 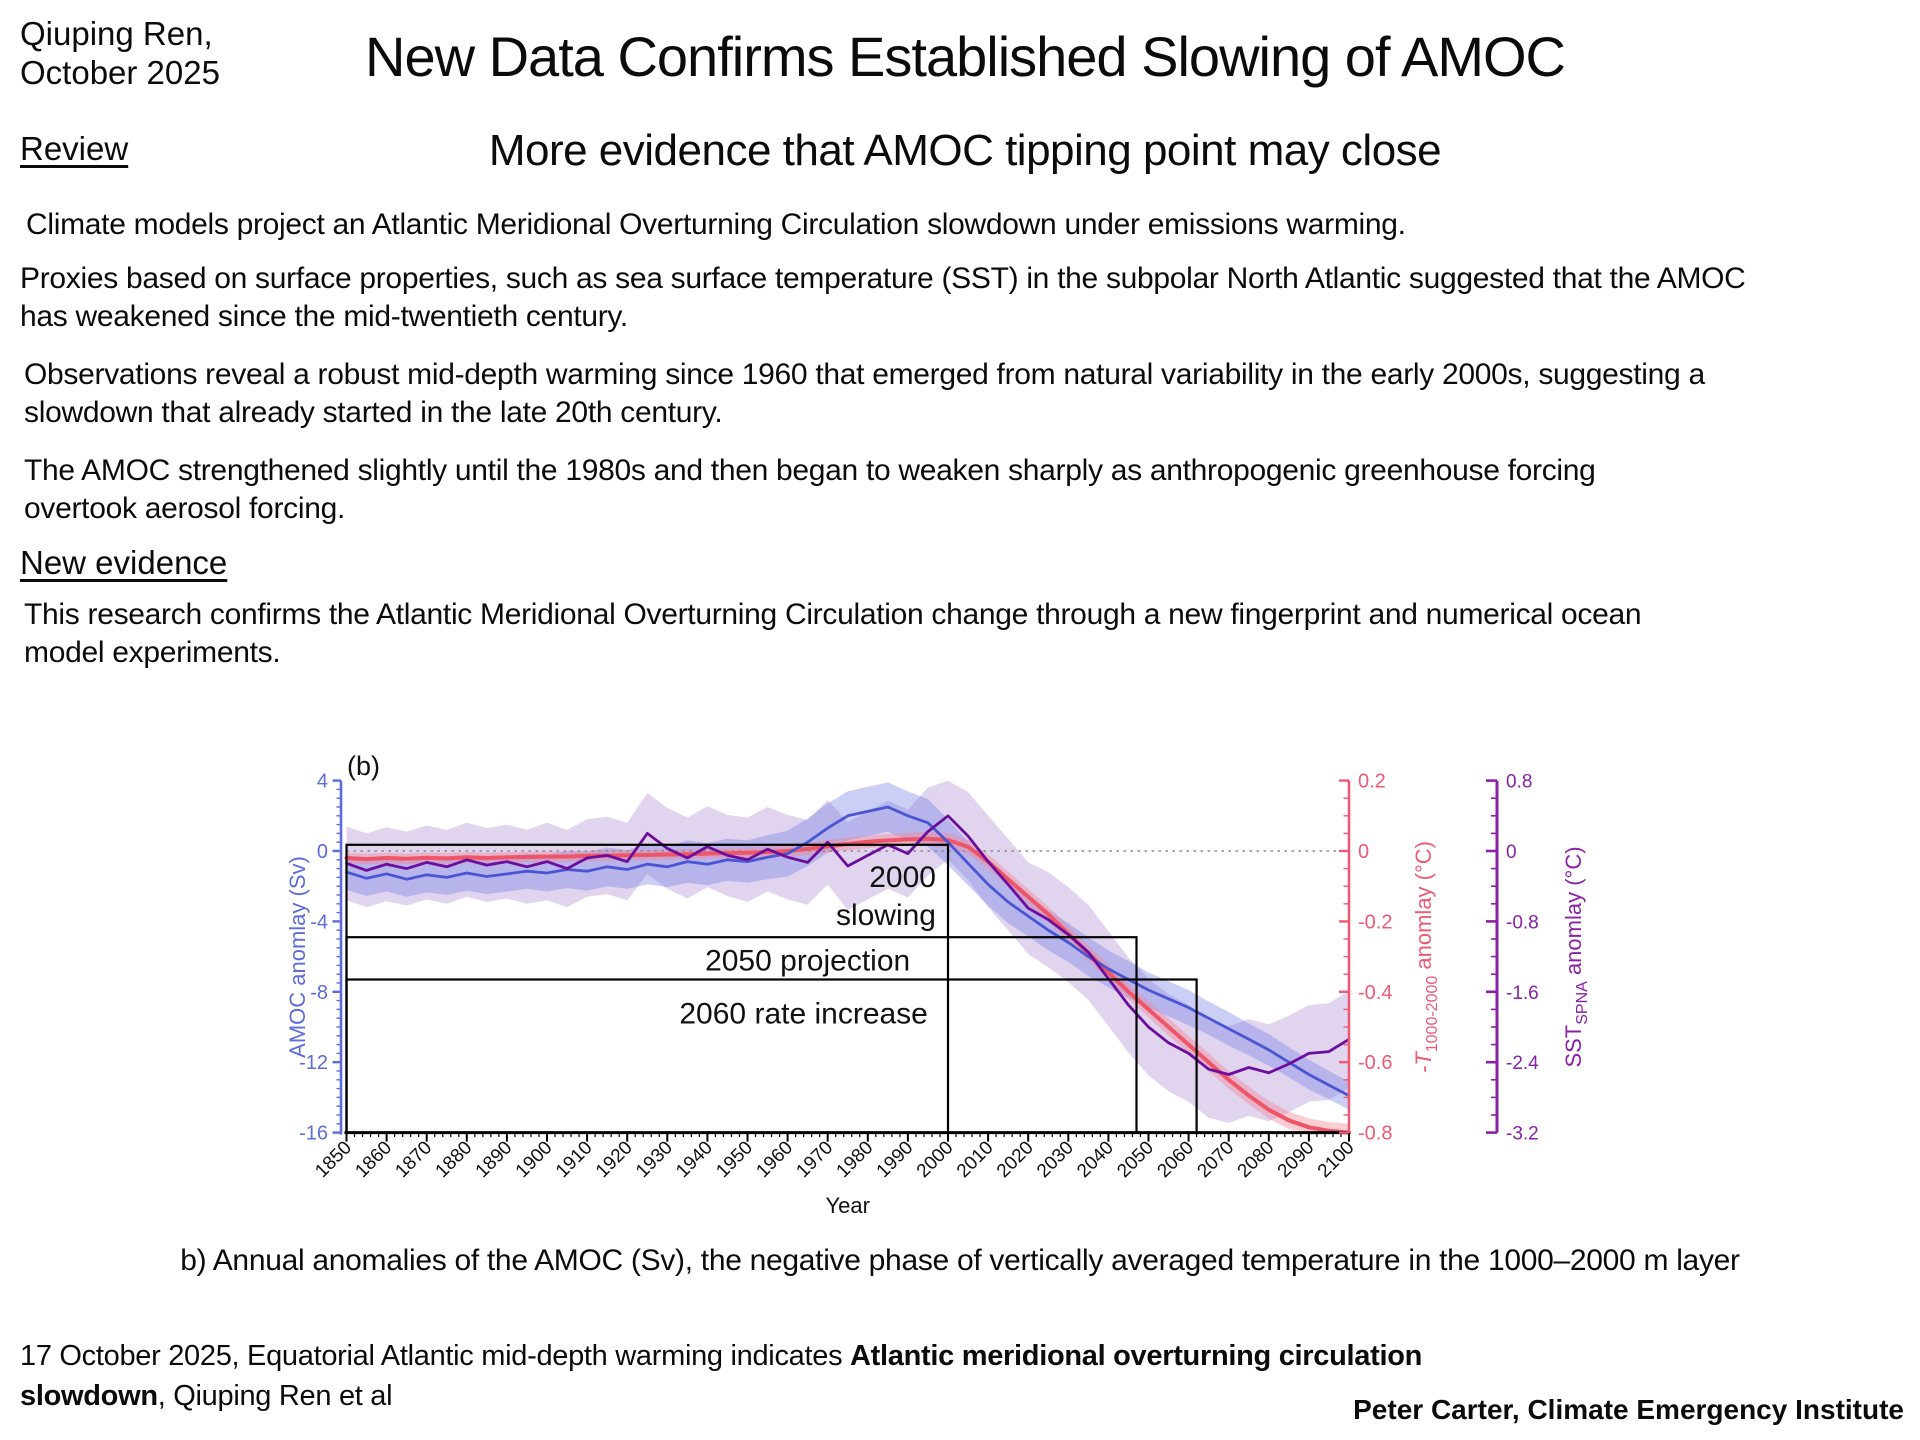 I want to click on purple-axis-label: SSTSPNA anomlay (°C), so click(x=1576, y=956).